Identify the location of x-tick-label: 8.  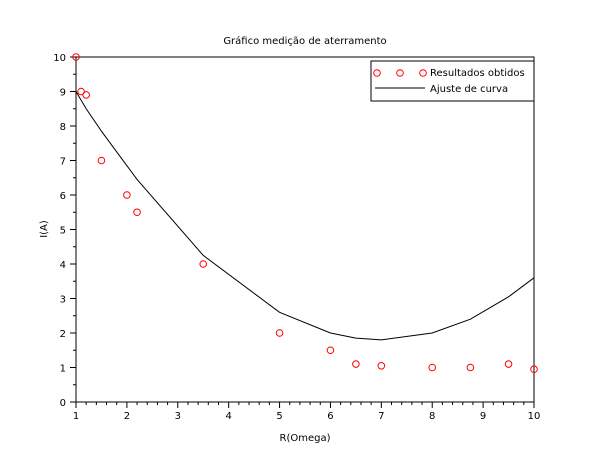
(432, 416).